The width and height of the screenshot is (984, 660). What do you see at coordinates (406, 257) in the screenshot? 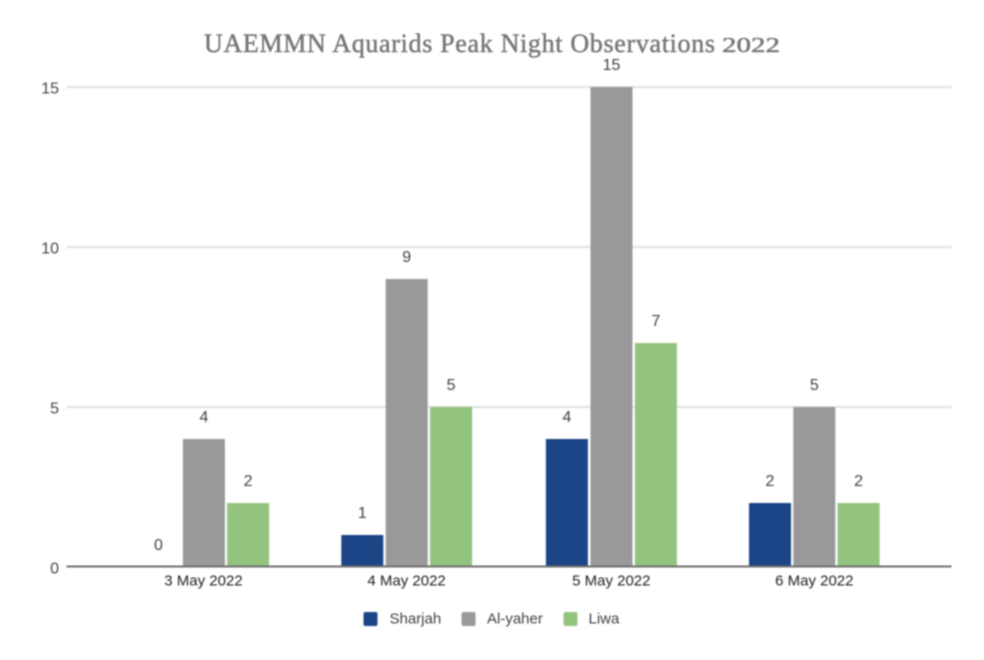
I see `svg-text: 9` at bounding box center [406, 257].